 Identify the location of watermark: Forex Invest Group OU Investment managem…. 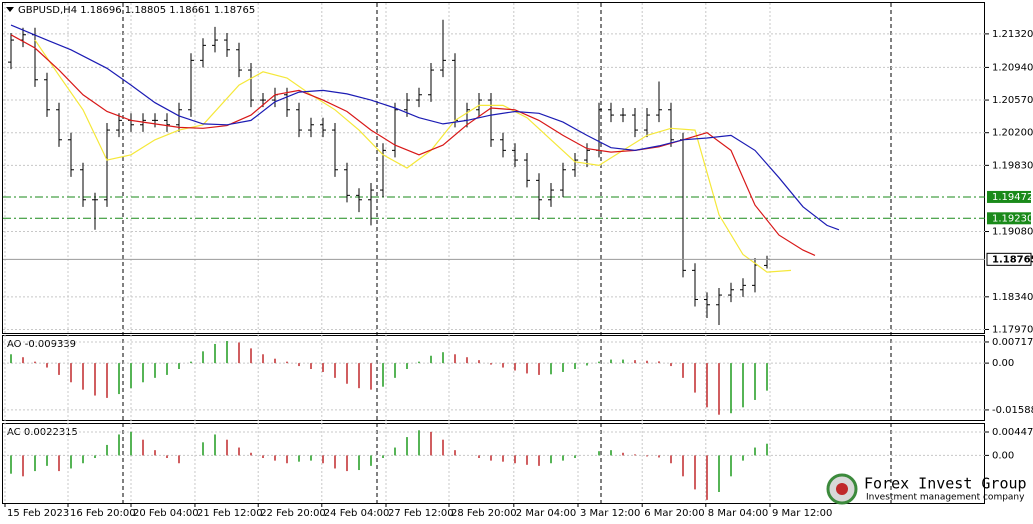
(929, 489).